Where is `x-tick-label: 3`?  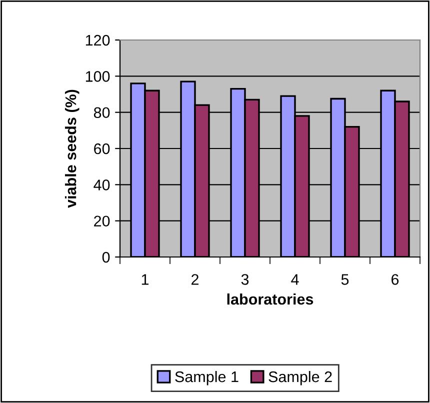 x-tick-label: 3 is located at coordinates (245, 279).